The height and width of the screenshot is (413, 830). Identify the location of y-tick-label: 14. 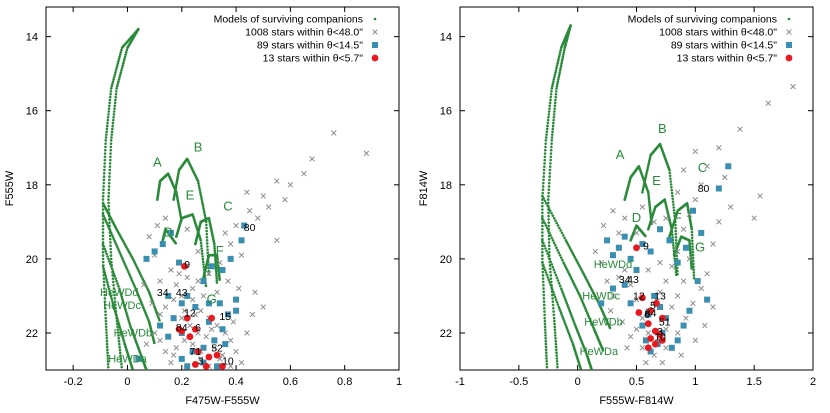
(446, 38).